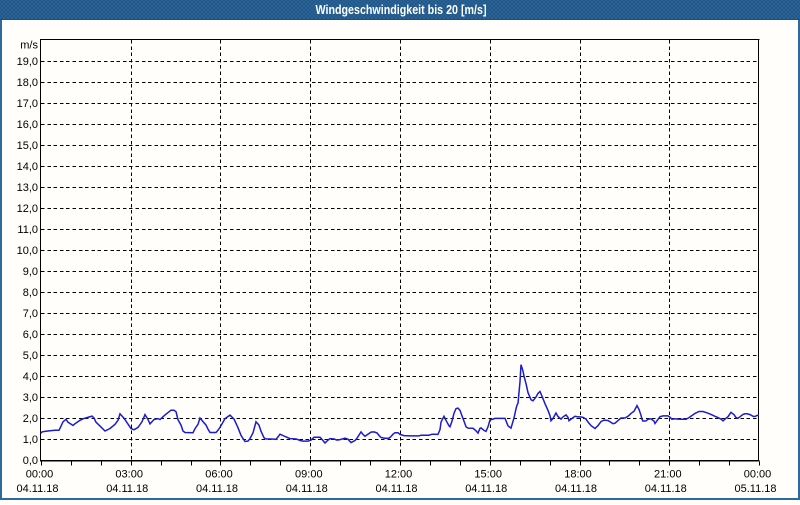 This screenshot has width=800, height=505. What do you see at coordinates (27, 209) in the screenshot?
I see `svg-text: 12,0` at bounding box center [27, 209].